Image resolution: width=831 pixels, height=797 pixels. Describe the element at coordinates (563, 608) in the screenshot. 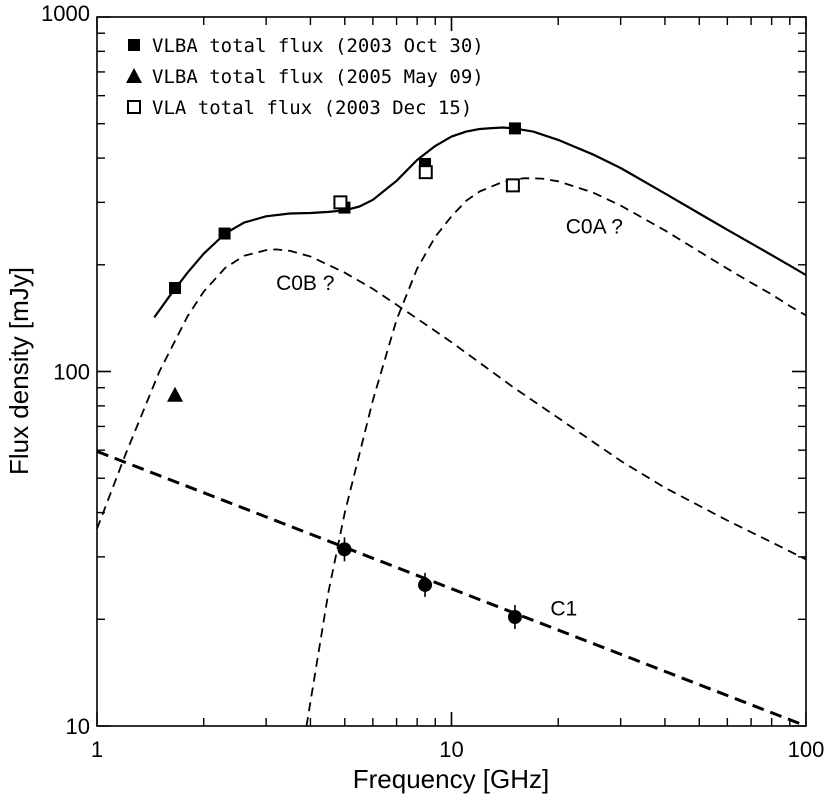

I see `annotation-label: C1` at that location.